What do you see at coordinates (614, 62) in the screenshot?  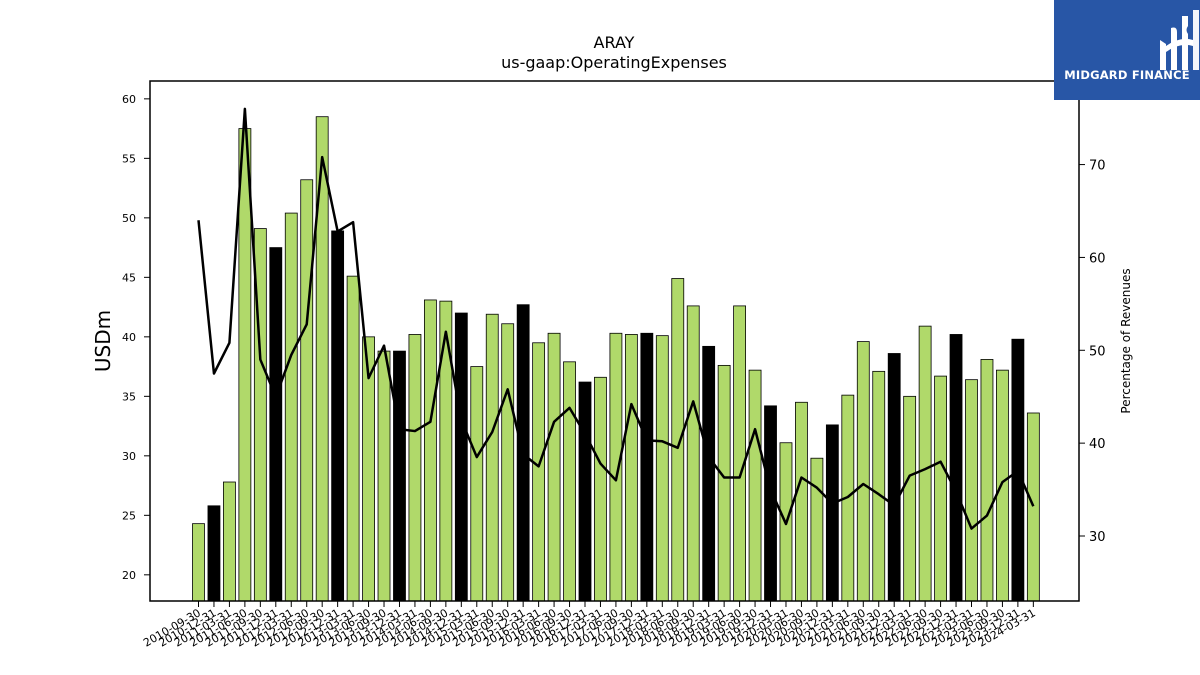 I see `chart-subtitle: us-gaap:OperatingExpenses` at bounding box center [614, 62].